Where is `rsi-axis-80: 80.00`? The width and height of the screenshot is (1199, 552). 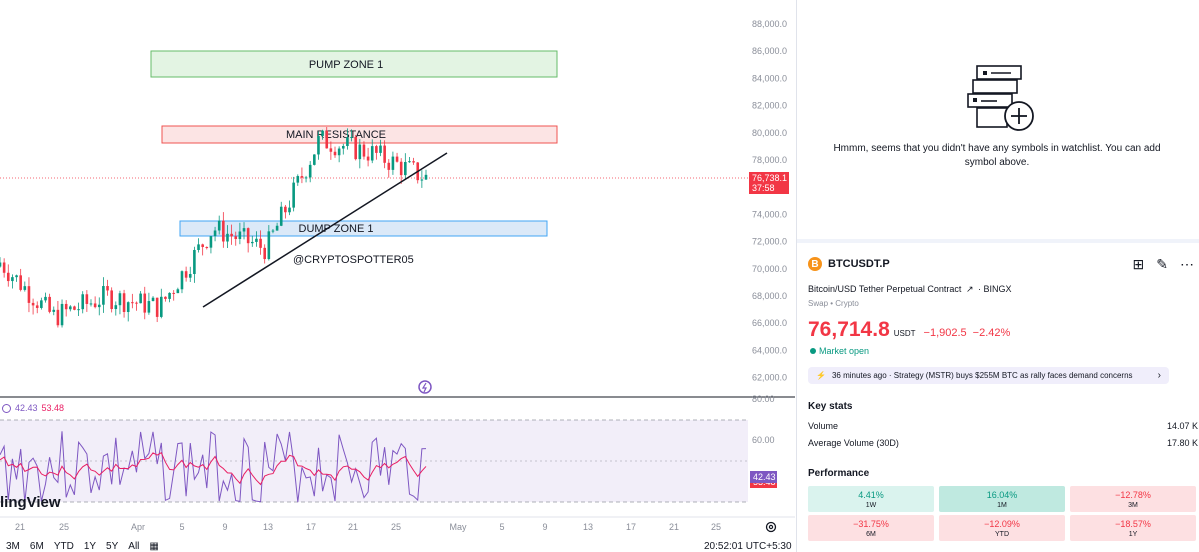
rsi-axis-80: 80.00 is located at coordinates (763, 399).